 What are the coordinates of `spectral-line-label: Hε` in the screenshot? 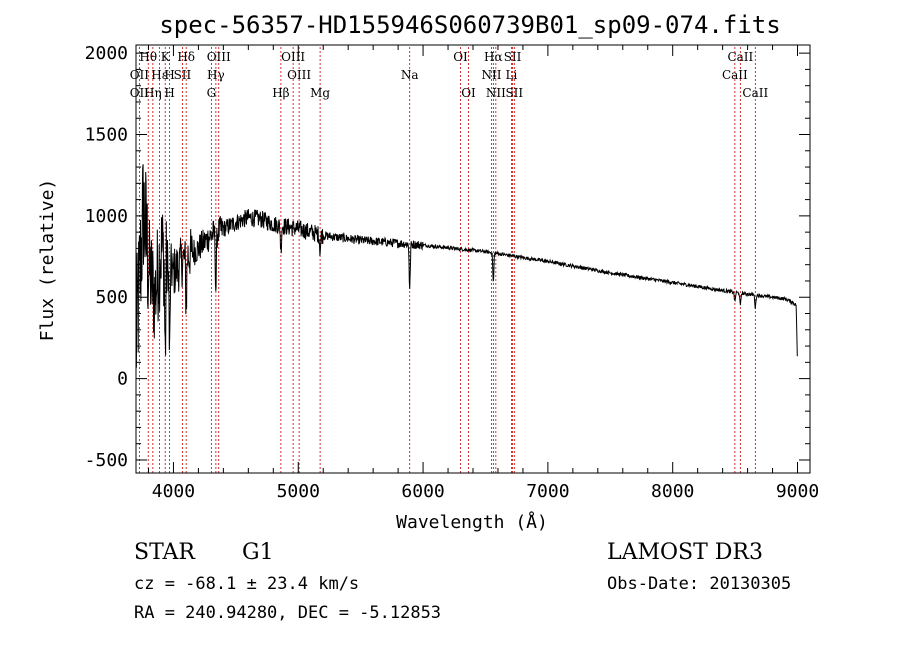 It's located at (159, 75).